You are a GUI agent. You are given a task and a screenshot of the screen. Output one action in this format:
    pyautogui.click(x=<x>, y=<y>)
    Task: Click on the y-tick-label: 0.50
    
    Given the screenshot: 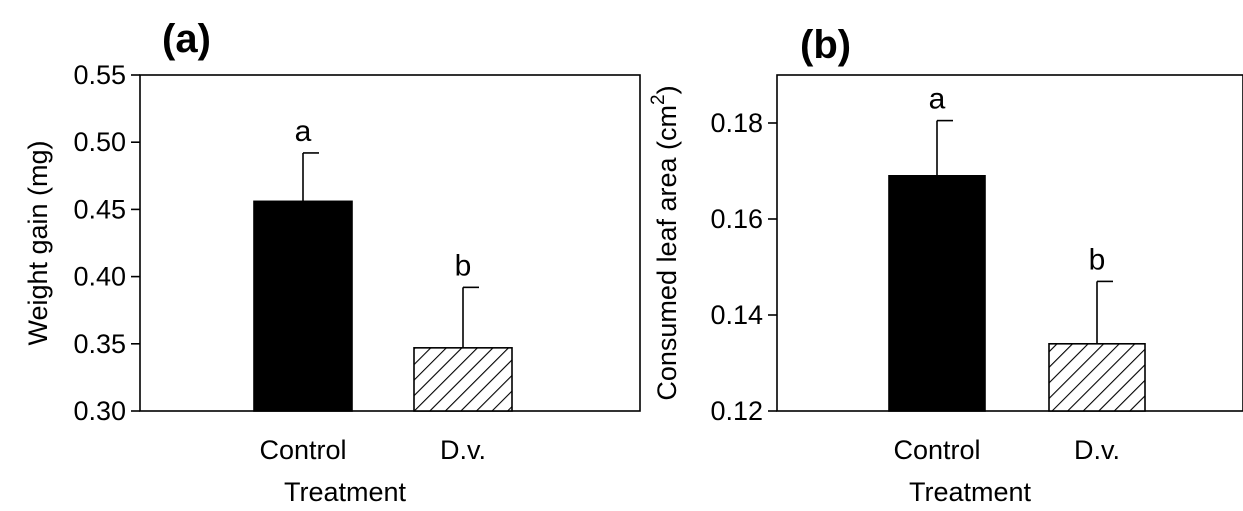 What is the action you would take?
    pyautogui.click(x=99, y=142)
    